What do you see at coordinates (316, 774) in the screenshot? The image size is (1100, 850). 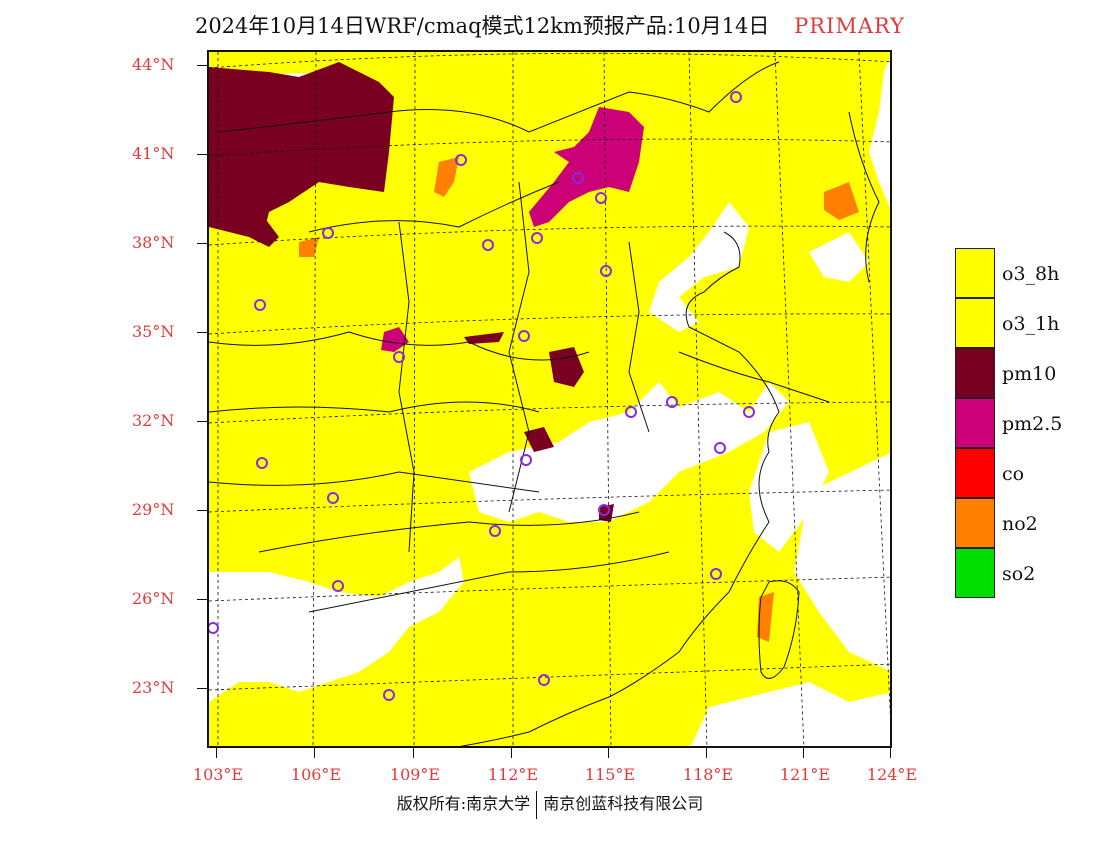 I see `lon-label-106: 106°E` at bounding box center [316, 774].